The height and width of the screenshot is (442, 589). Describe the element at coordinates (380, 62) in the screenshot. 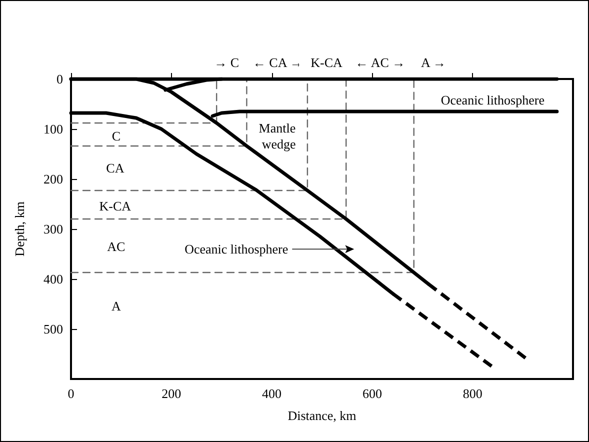

I see `text: ← AC →` at that location.